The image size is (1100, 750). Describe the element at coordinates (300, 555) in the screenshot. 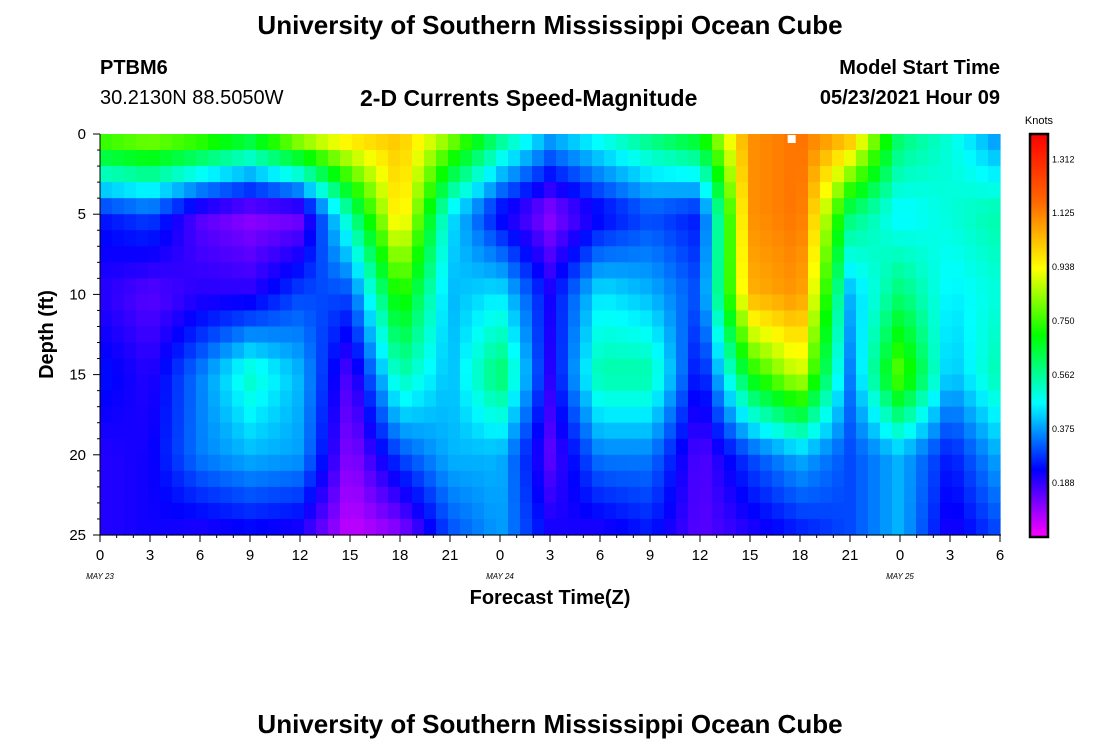

I see `x-tick-label: 12` at that location.